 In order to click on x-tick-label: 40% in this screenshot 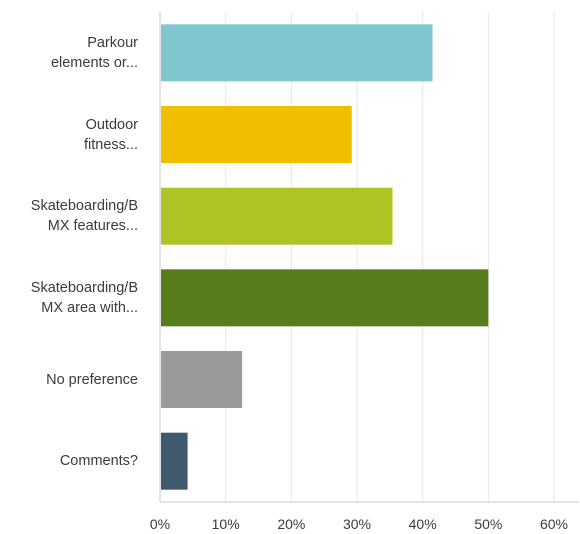, I will do `click(423, 524)`.